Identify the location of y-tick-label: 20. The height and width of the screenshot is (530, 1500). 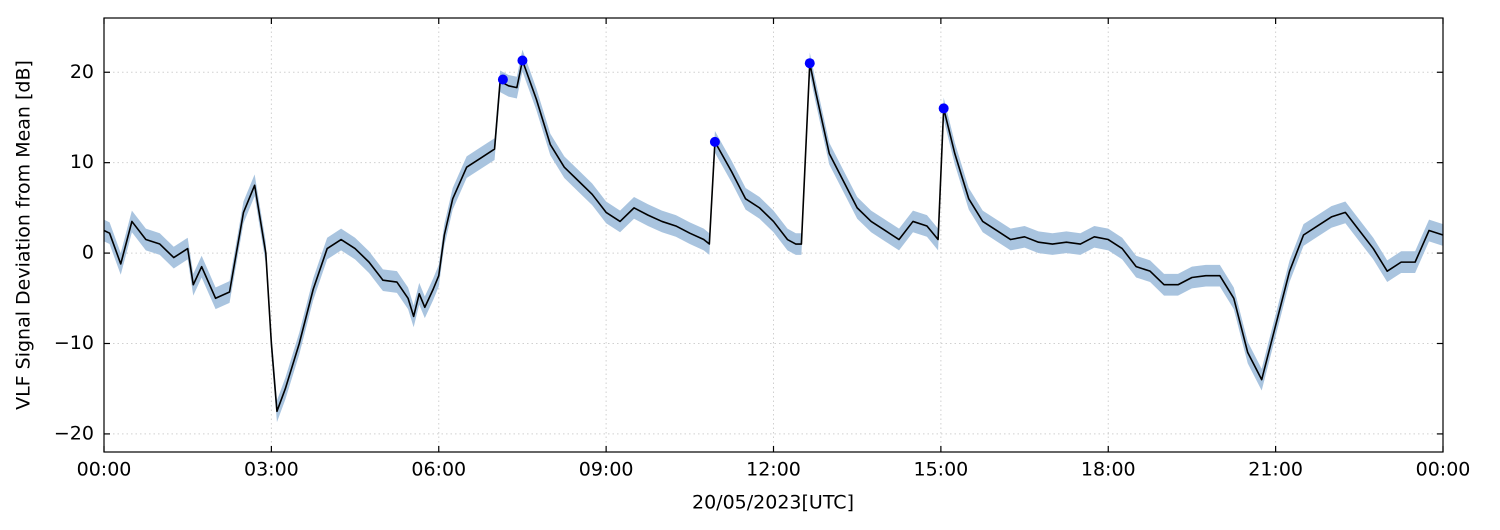
(82, 72).